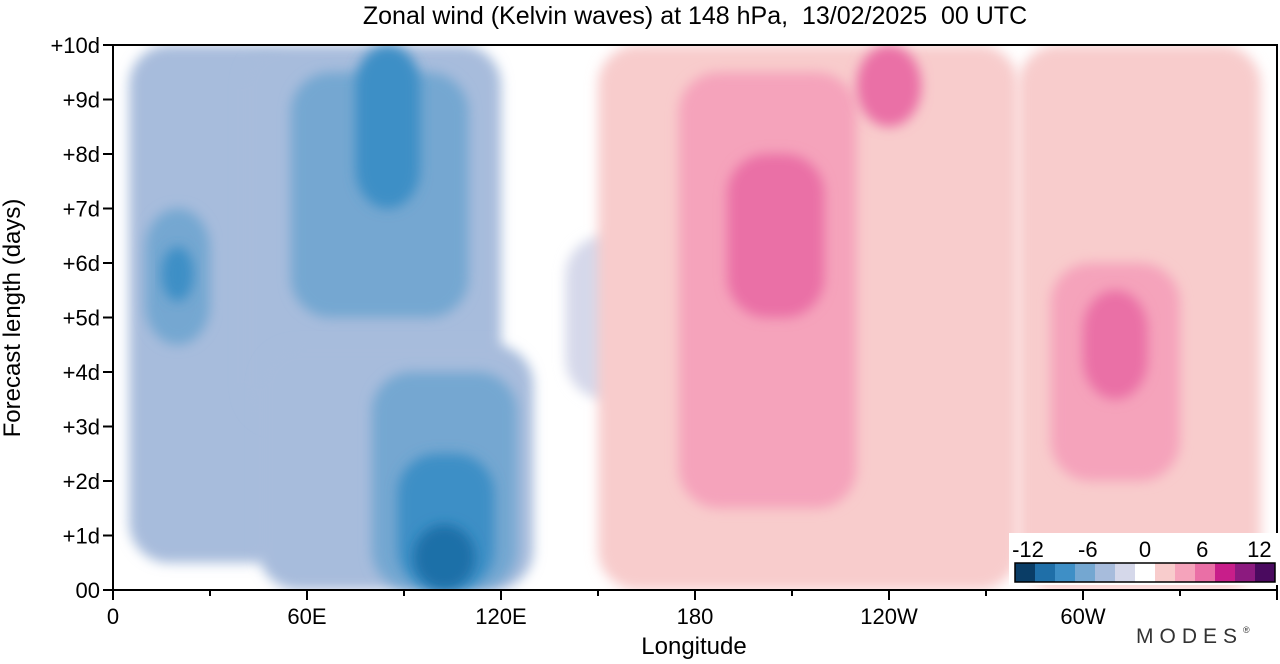  What do you see at coordinates (1202, 549) in the screenshot?
I see `colorbar-label: 6` at bounding box center [1202, 549].